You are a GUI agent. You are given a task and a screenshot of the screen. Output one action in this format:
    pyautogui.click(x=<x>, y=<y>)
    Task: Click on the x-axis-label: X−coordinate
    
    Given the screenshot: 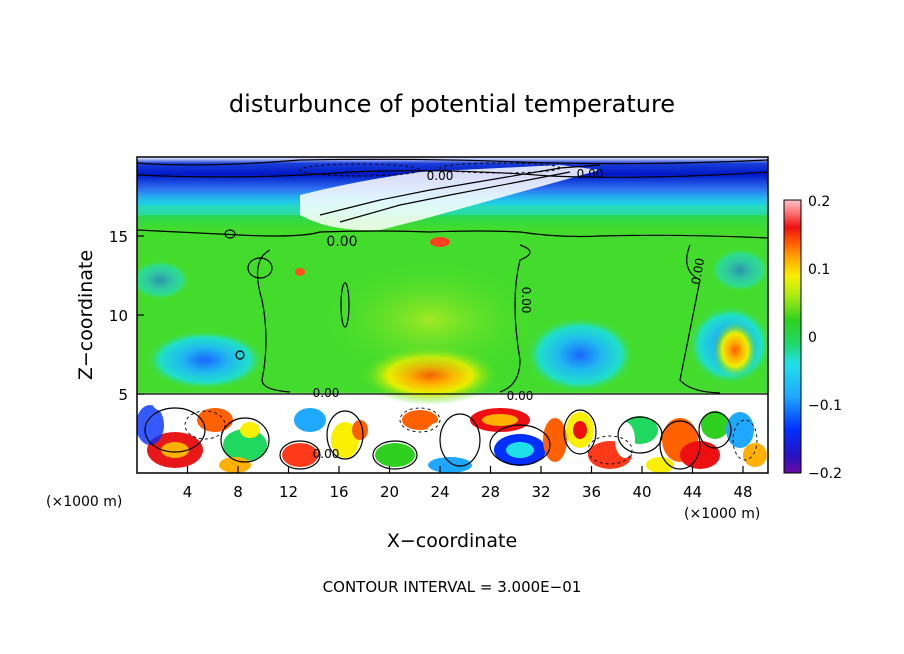 What is the action you would take?
    pyautogui.click(x=452, y=541)
    